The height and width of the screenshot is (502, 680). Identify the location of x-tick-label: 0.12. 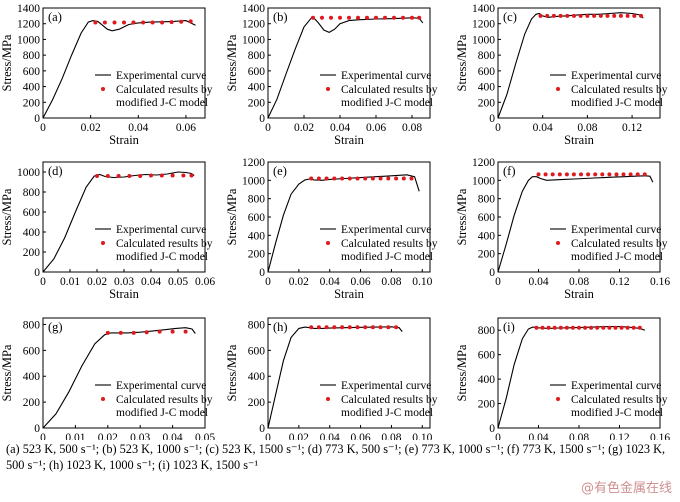
(632, 128).